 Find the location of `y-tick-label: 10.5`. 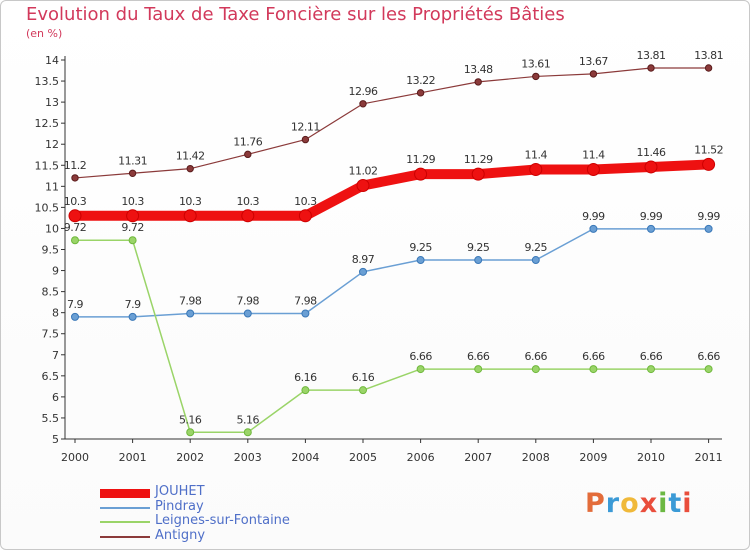

y-tick-label: 10.5 is located at coordinates (47, 207).